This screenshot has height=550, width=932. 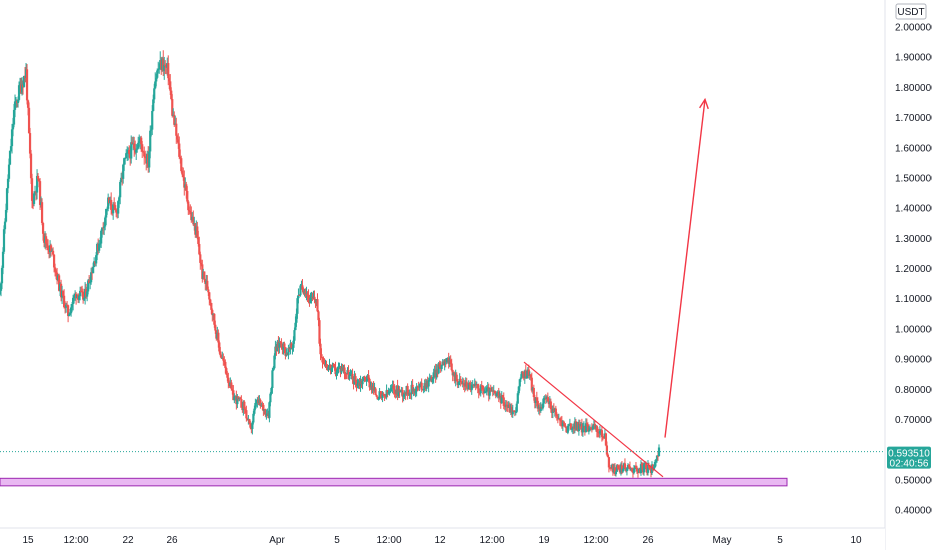 I want to click on currency-badge: USDT, so click(x=911, y=11).